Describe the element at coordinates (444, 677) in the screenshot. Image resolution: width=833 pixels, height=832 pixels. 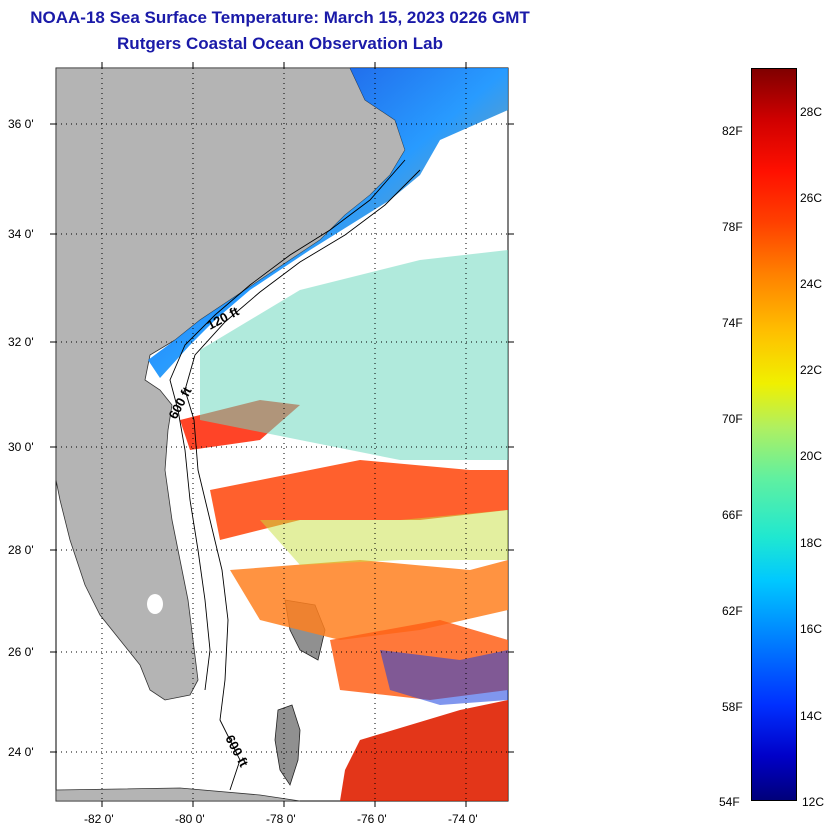
I see `sst-cold-patch` at that location.